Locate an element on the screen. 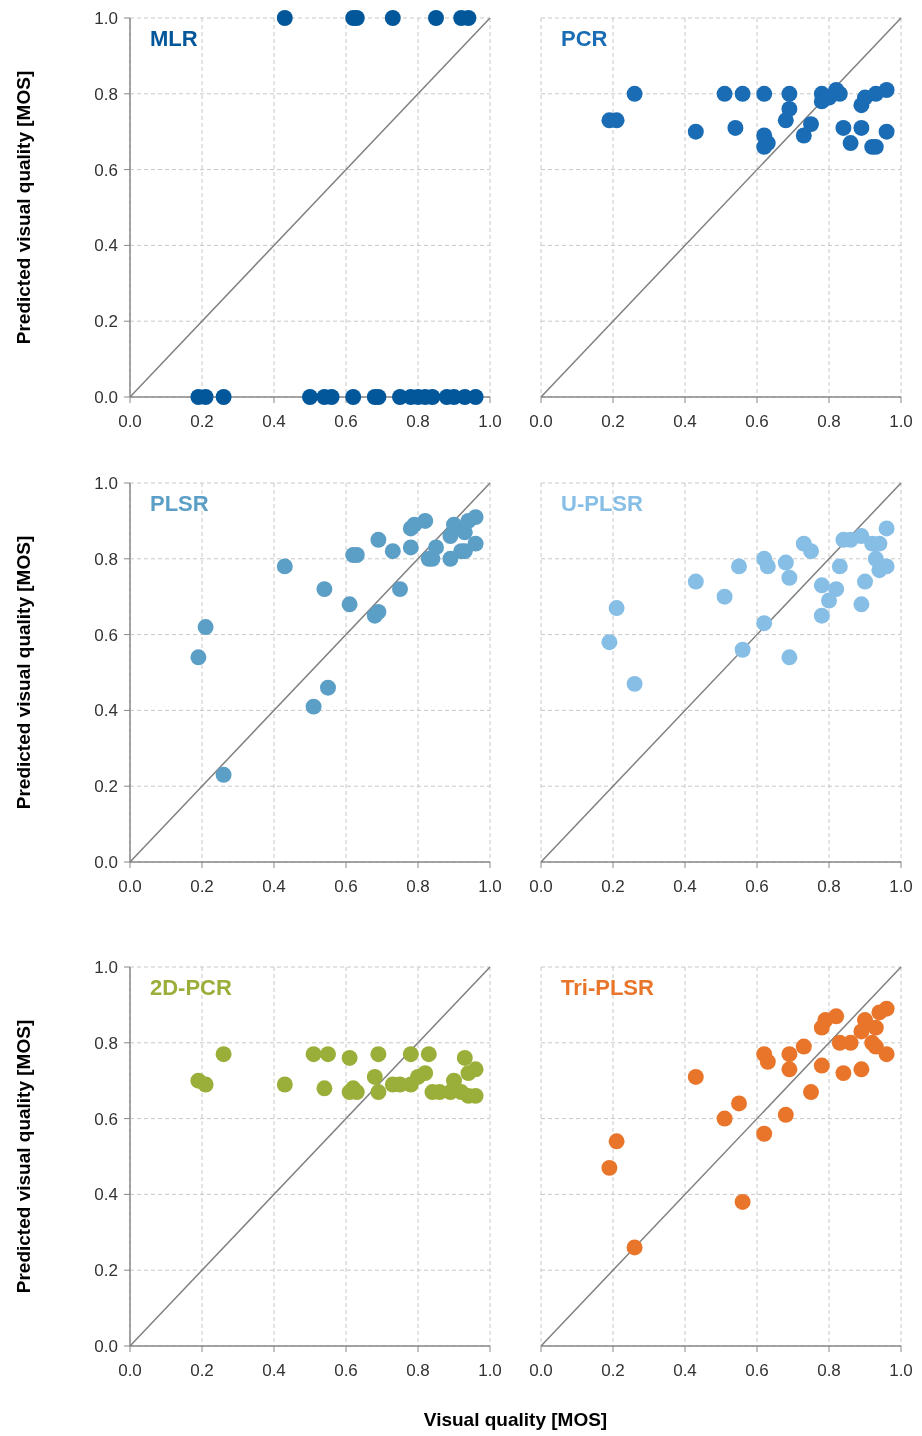 Image resolution: width=922 pixels, height=1436 pixels. x-axis-title: Visual quality [MOS] is located at coordinates (515, 1419).